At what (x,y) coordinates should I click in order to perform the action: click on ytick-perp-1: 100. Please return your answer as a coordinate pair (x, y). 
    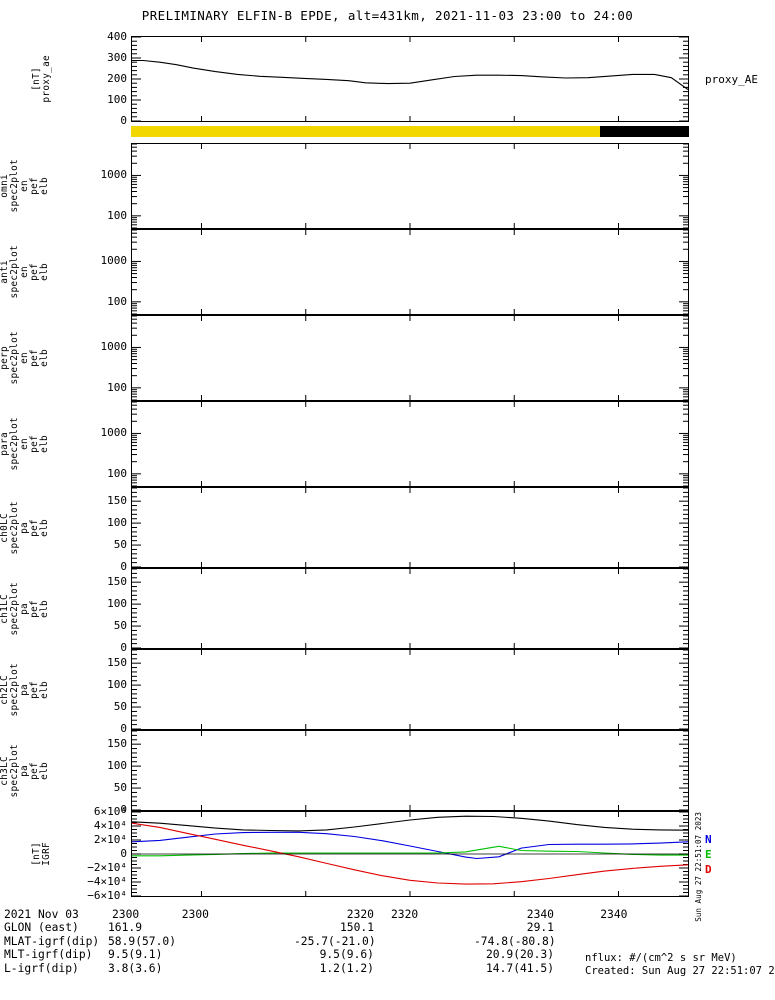
    Looking at the image, I should click on (117, 387).